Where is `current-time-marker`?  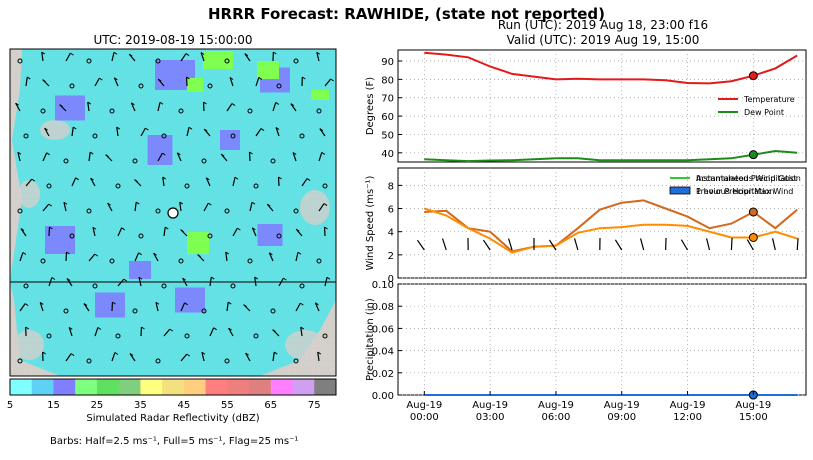 current-time-marker is located at coordinates (753, 237).